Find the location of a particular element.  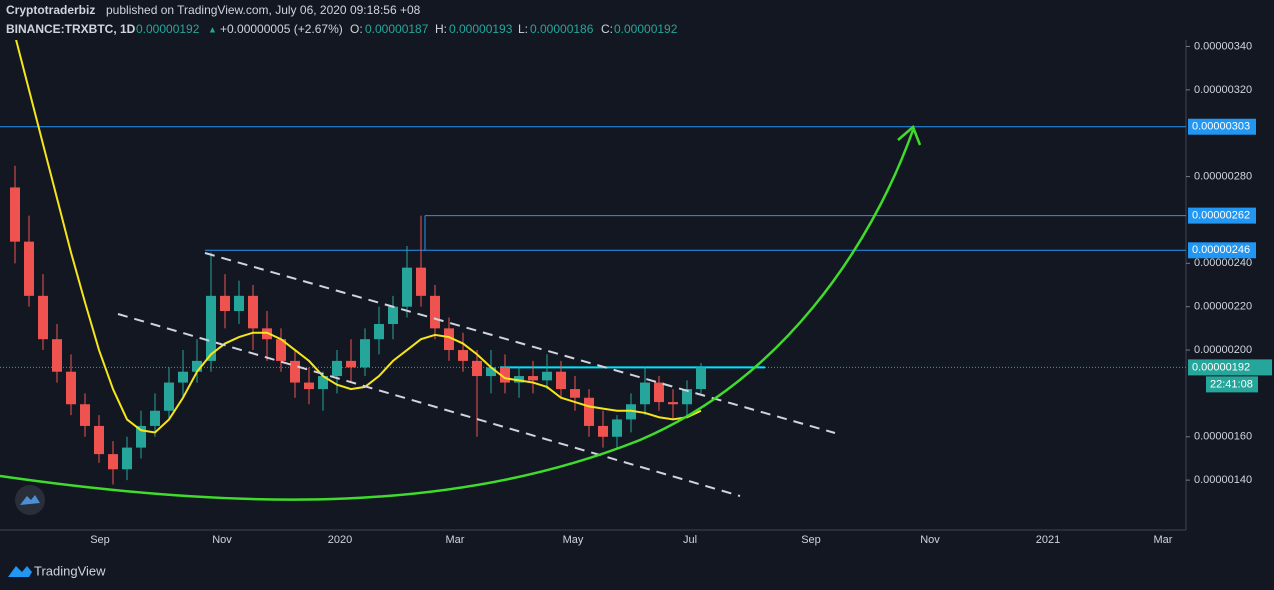

x-tick-label: May is located at coordinates (573, 540).